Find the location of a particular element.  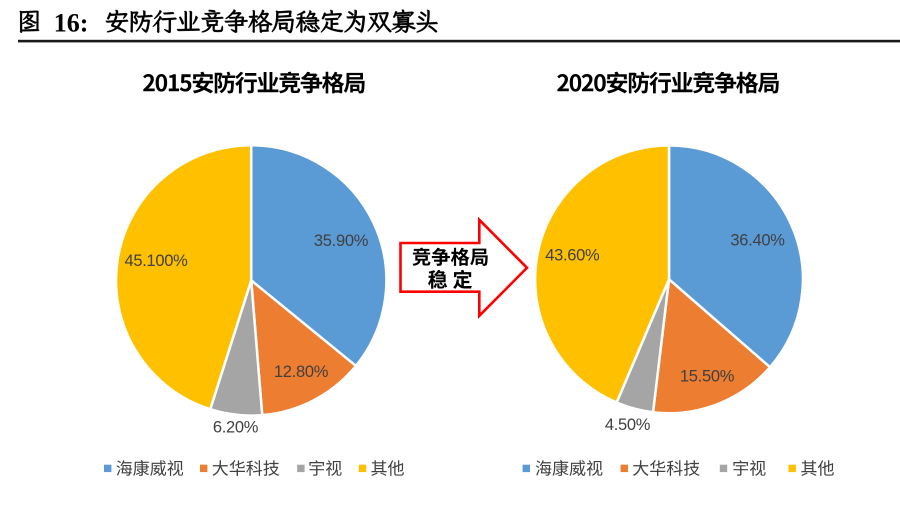

svg-text: 6.20% is located at coordinates (236, 428).